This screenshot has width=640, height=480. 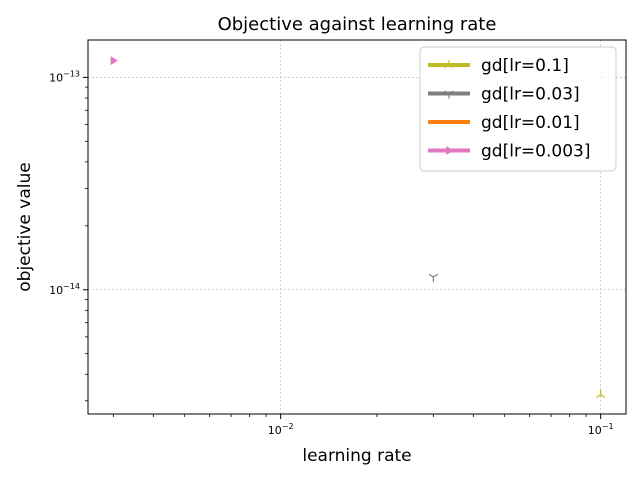 I want to click on legend-label: gd[lr=0.003], so click(x=535, y=152).